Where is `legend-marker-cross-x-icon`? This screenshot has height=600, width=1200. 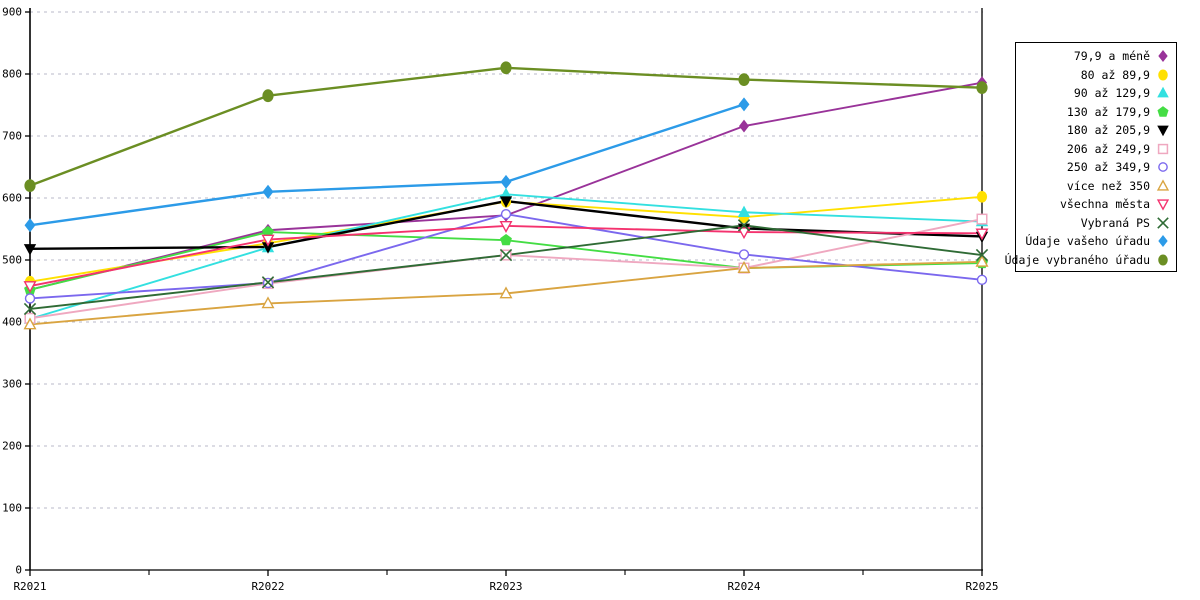 legend-marker-cross-x-icon is located at coordinates (1163, 223).